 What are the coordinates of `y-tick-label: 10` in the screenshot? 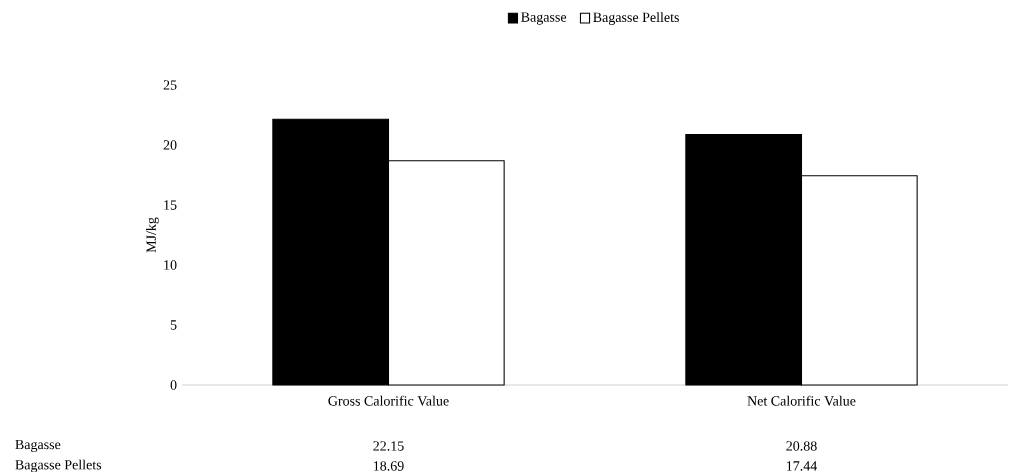 It's located at (170, 265).